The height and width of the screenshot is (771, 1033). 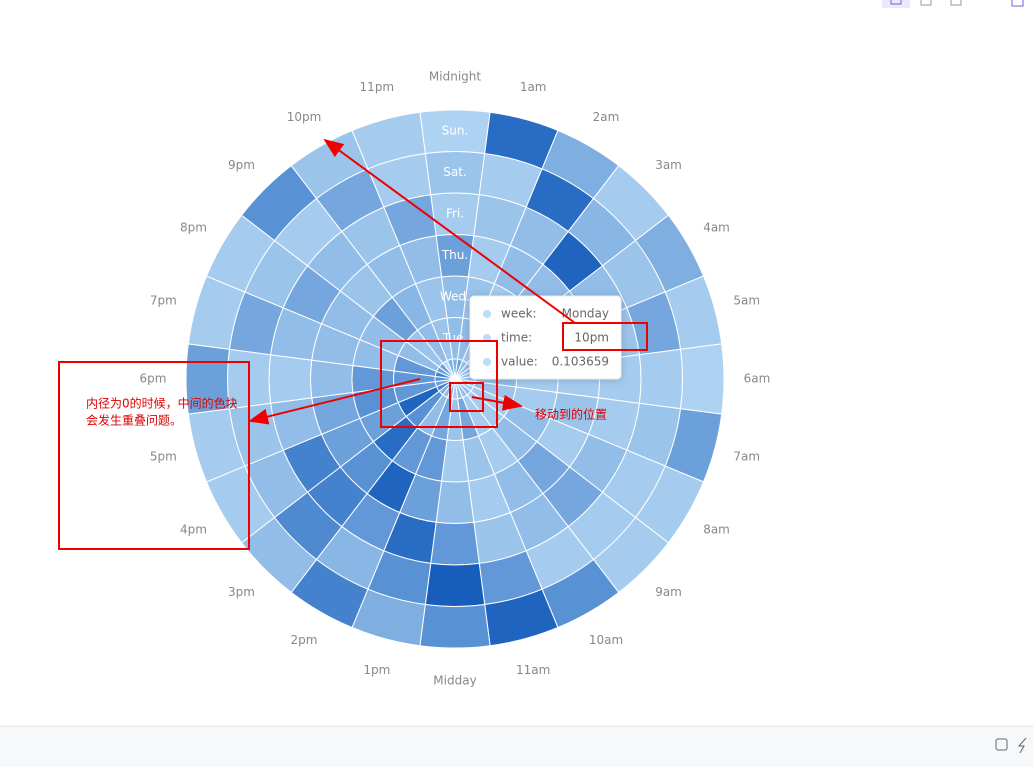 I want to click on tooltip-label: week:, so click(x=519, y=314).